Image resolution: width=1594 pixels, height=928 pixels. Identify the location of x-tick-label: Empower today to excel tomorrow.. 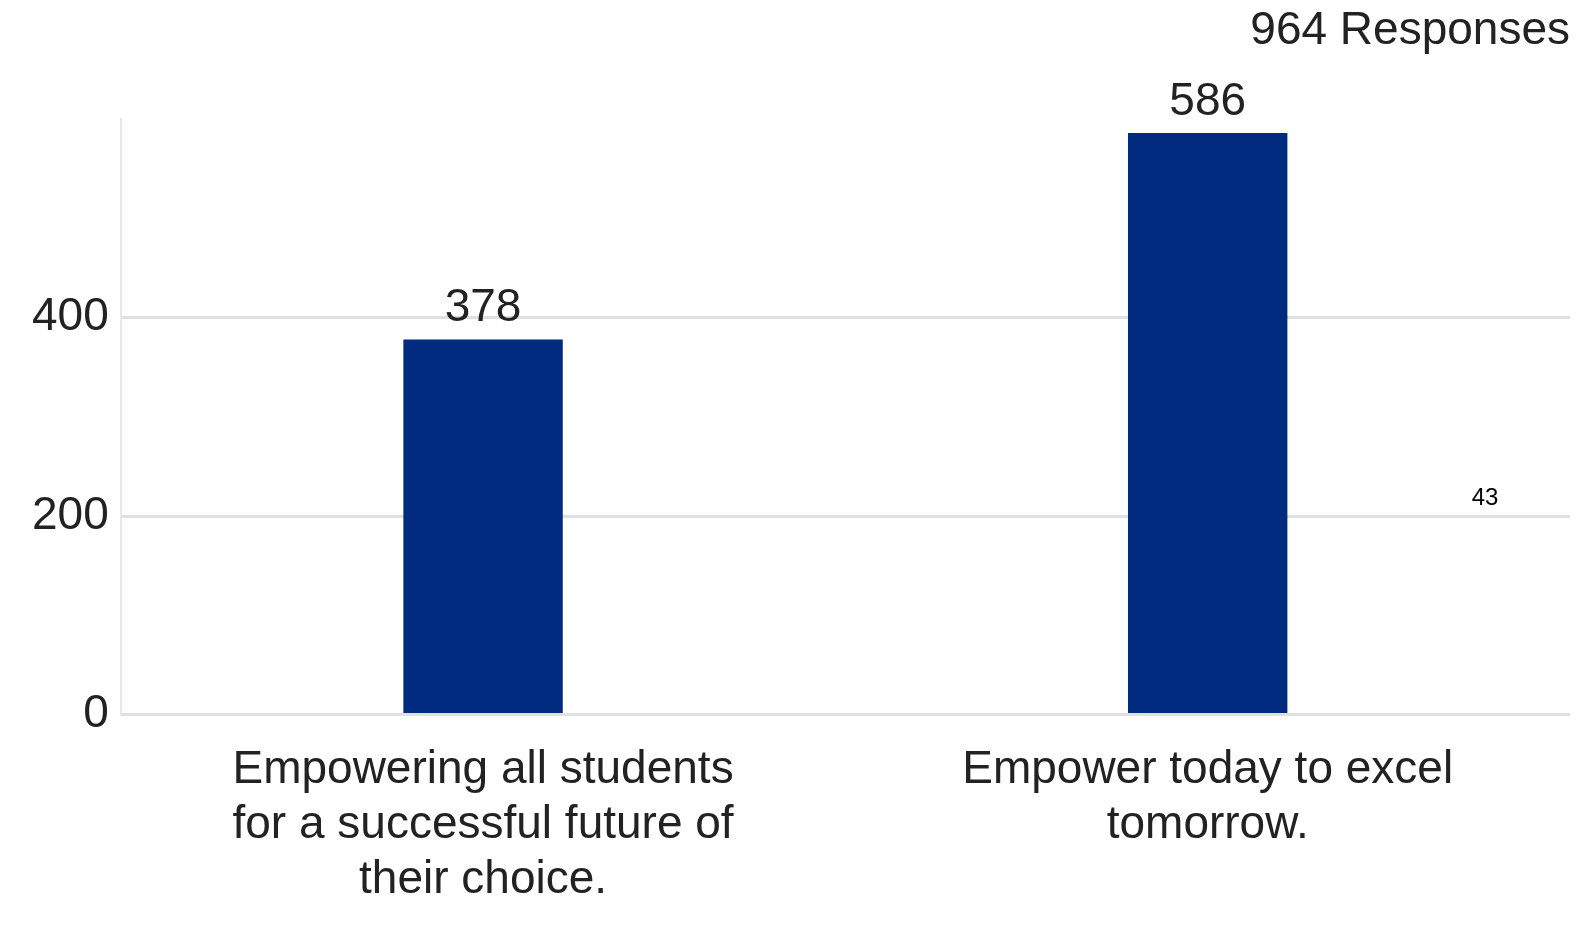
(1208, 794).